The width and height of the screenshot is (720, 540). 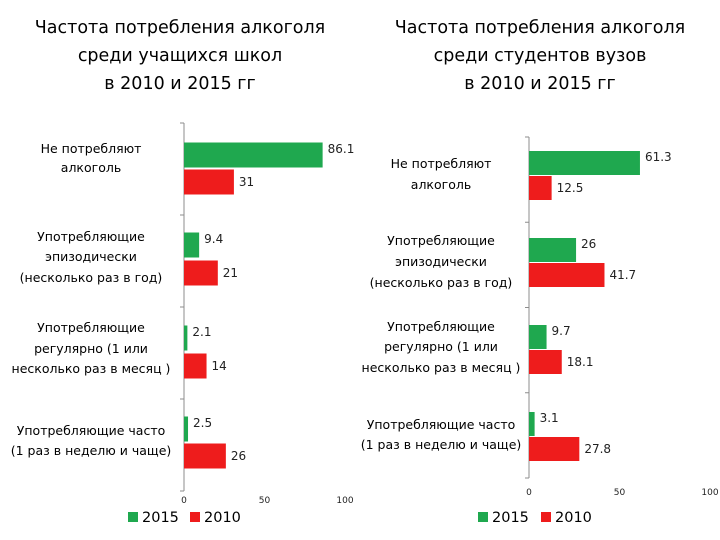 I want to click on universities-category-label: Употребляющие часто, so click(x=441, y=424).